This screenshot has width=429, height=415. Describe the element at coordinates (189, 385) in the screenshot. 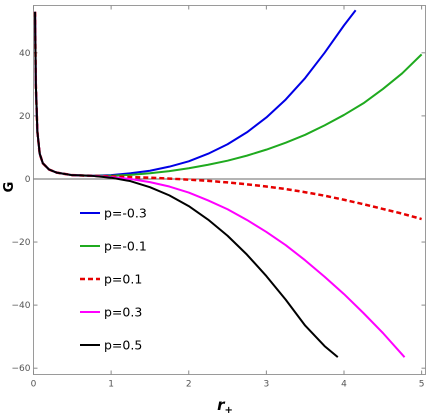

I see `x-tick-label: 2` at that location.